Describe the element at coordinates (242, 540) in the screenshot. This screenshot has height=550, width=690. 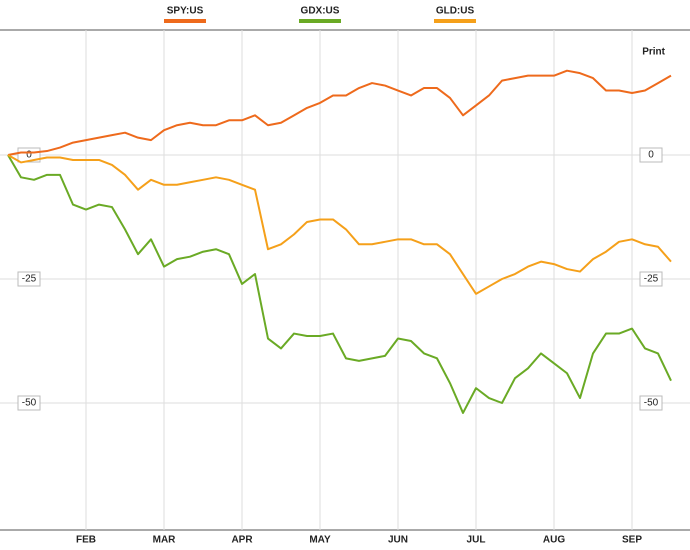
I see `x-tick-label: APR` at that location.